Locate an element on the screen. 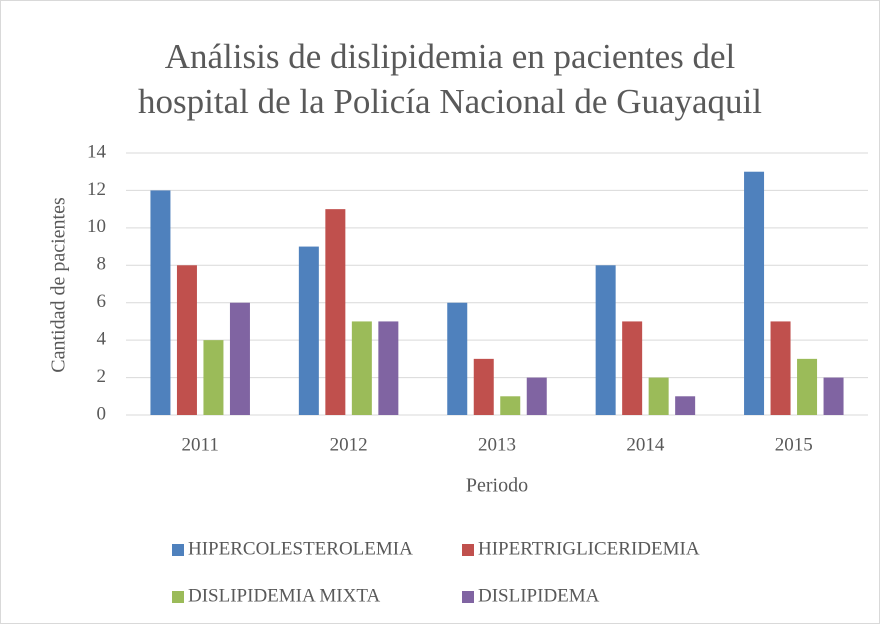 The width and height of the screenshot is (880, 624). legend-label: HIPERCOLESTEROLEMIA is located at coordinates (300, 548).